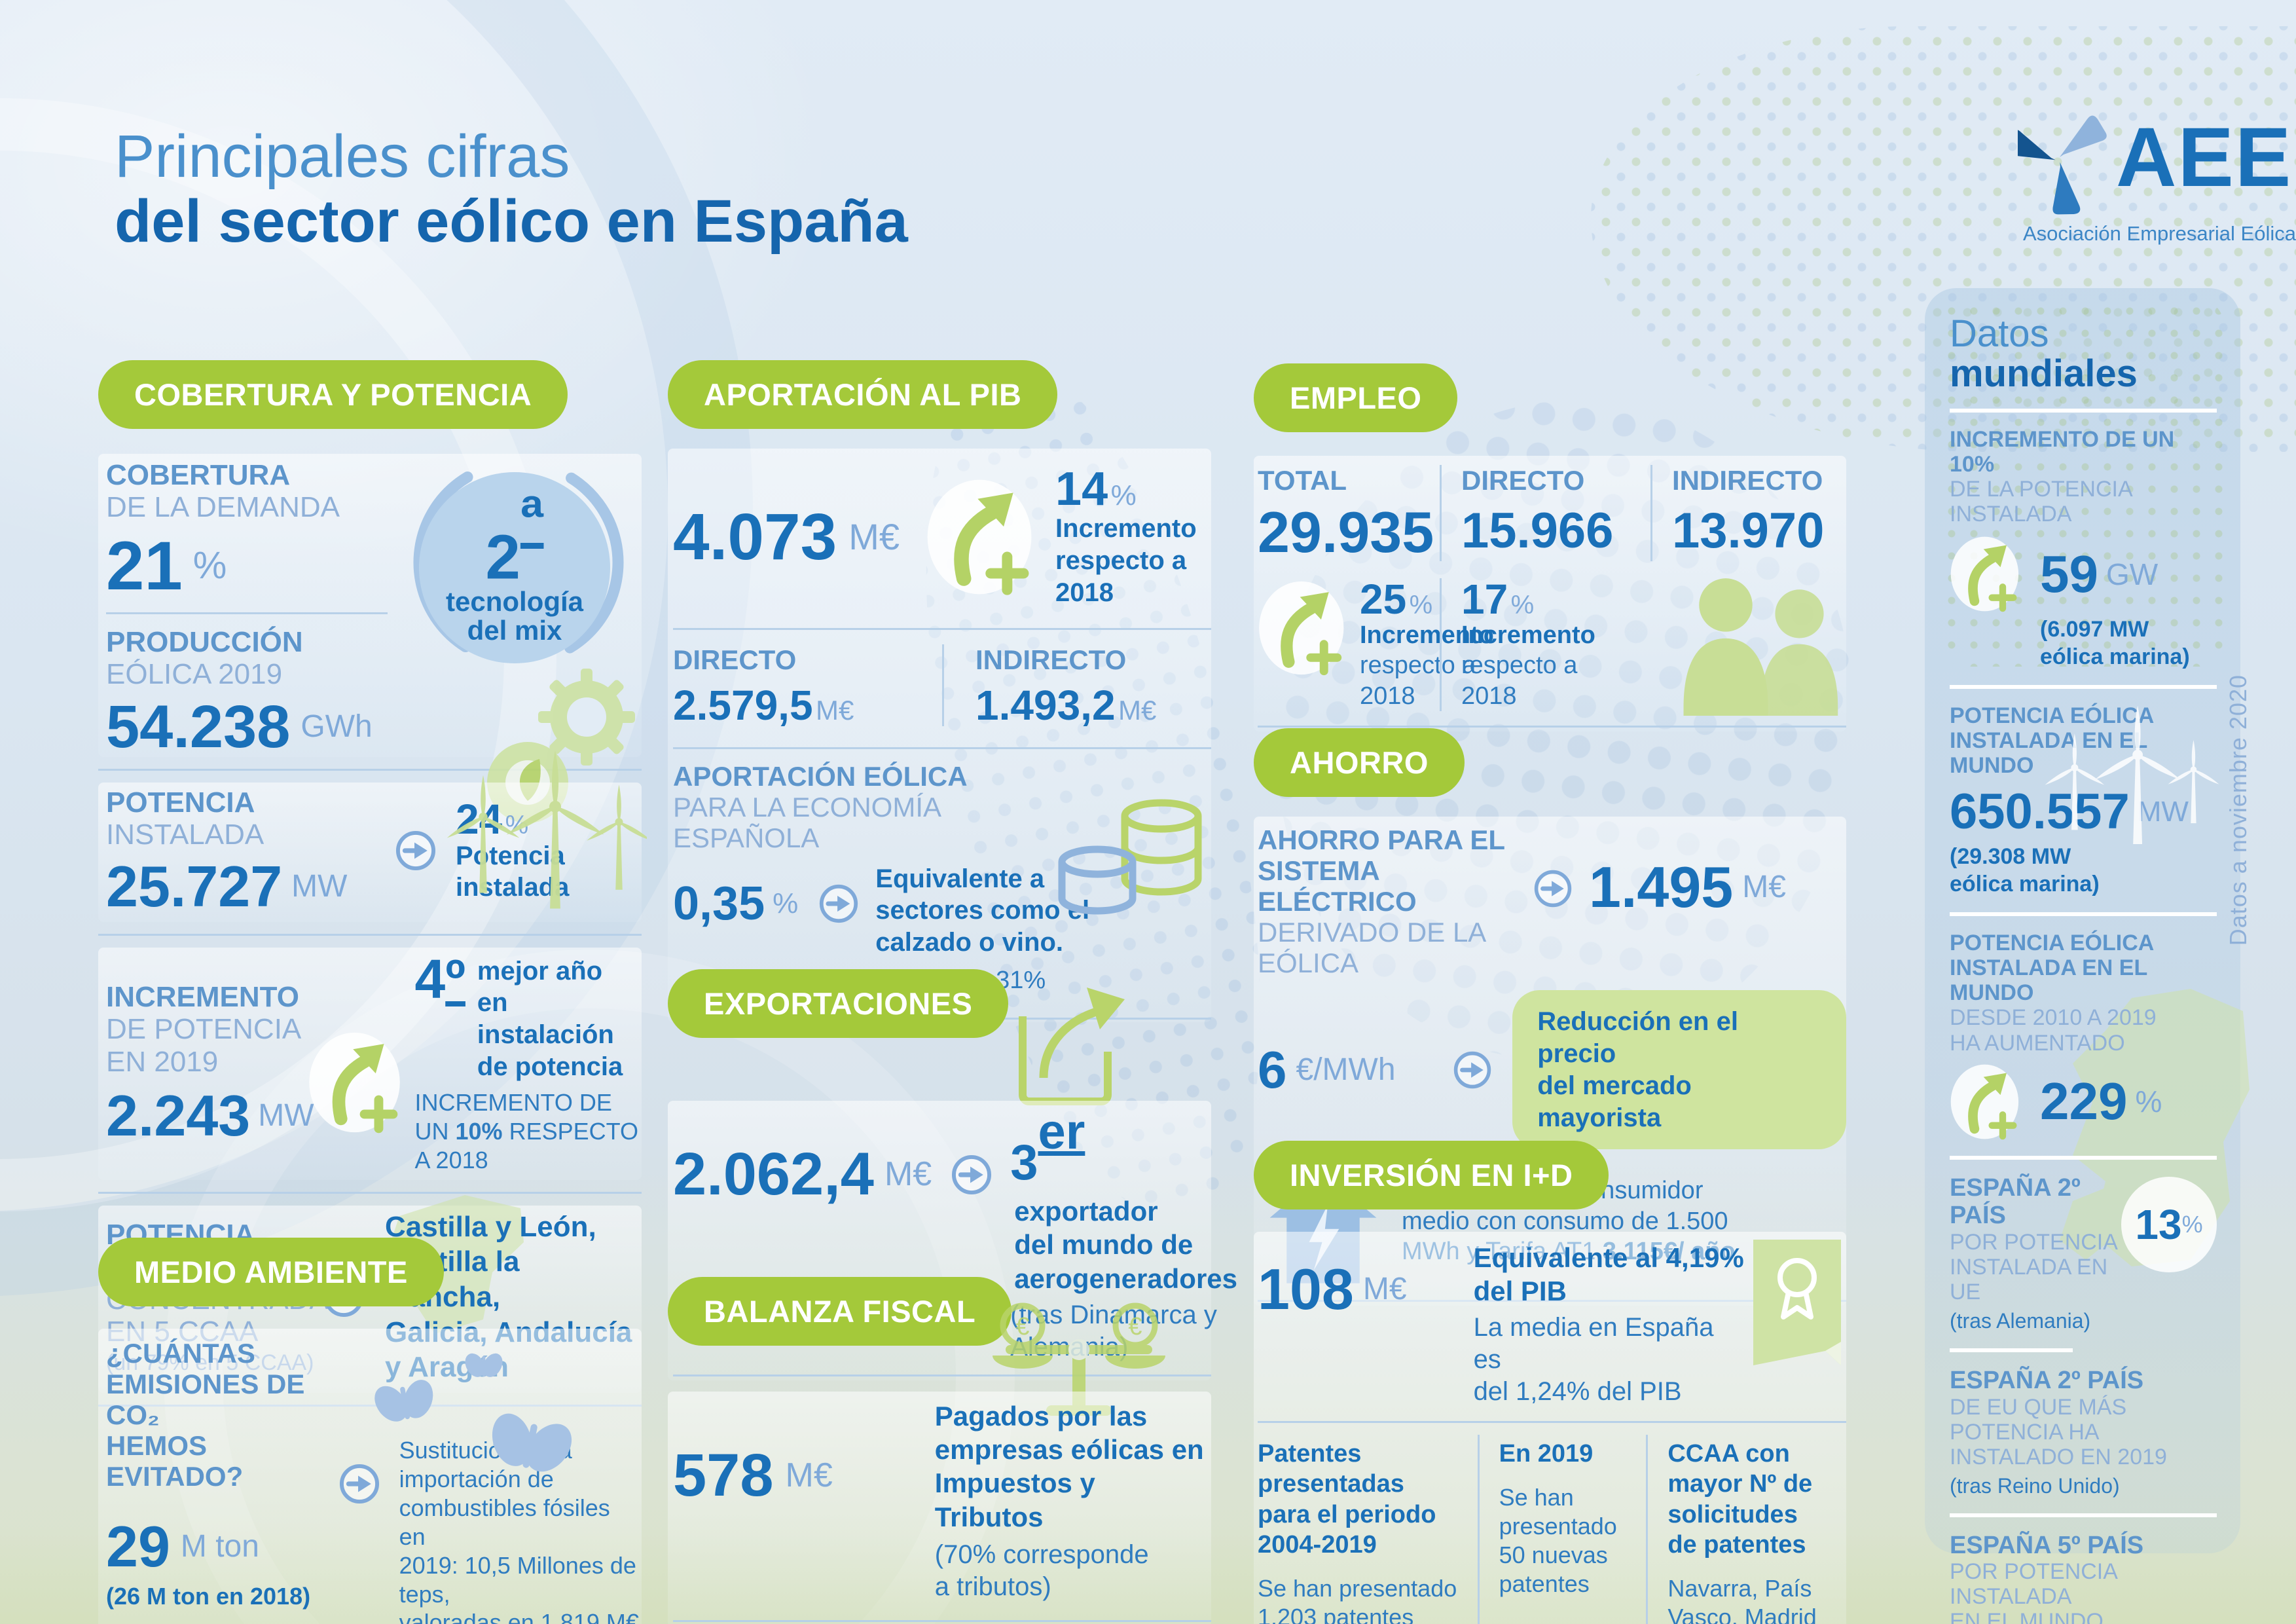  What do you see at coordinates (1346, 515) in the screenshot?
I see `stat-empleo-total: TOTAL 29.935` at bounding box center [1346, 515].